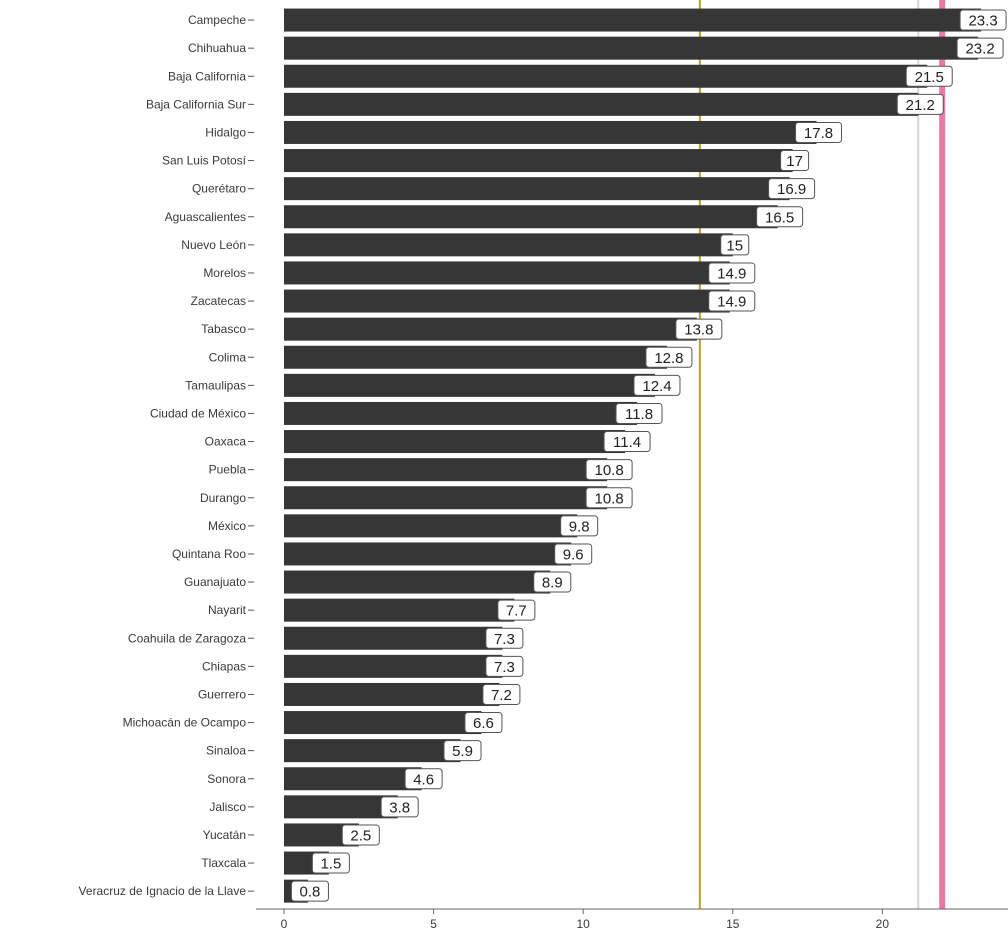  What do you see at coordinates (632, 919) in the screenshot?
I see `x-axis: 0 5 10 15 20` at bounding box center [632, 919].